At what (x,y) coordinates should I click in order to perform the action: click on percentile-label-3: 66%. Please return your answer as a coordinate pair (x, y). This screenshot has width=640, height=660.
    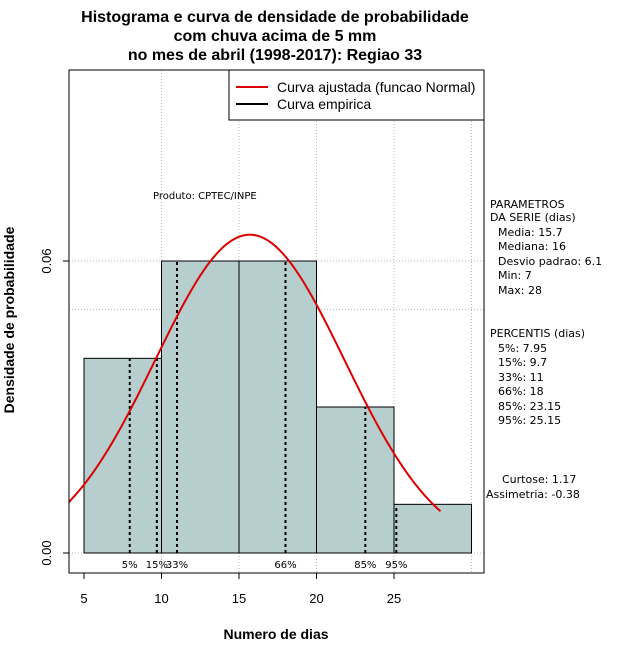
    Looking at the image, I should click on (285, 565).